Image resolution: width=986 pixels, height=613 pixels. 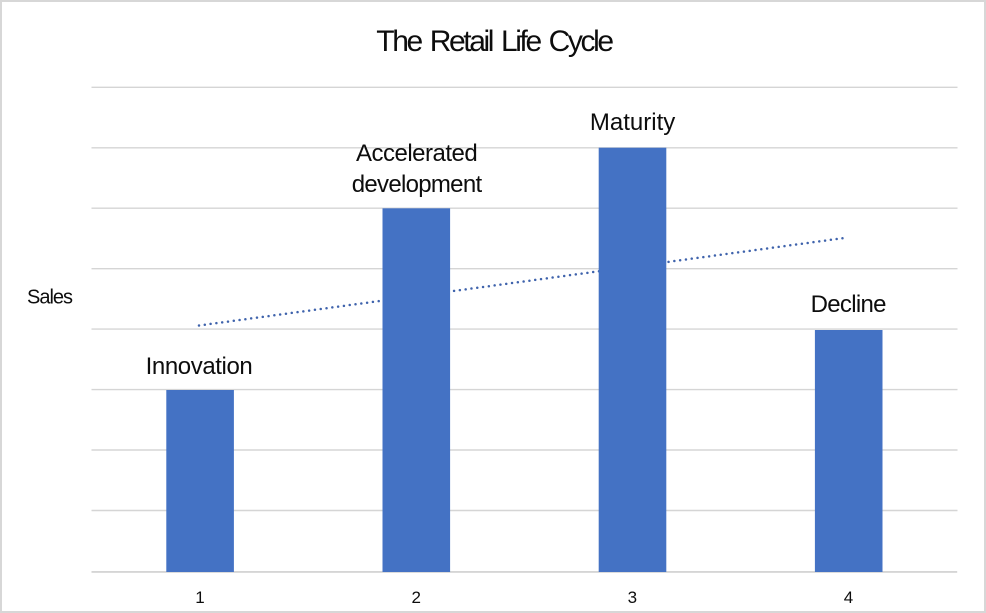 I want to click on svg-text: 1, so click(x=199, y=597).